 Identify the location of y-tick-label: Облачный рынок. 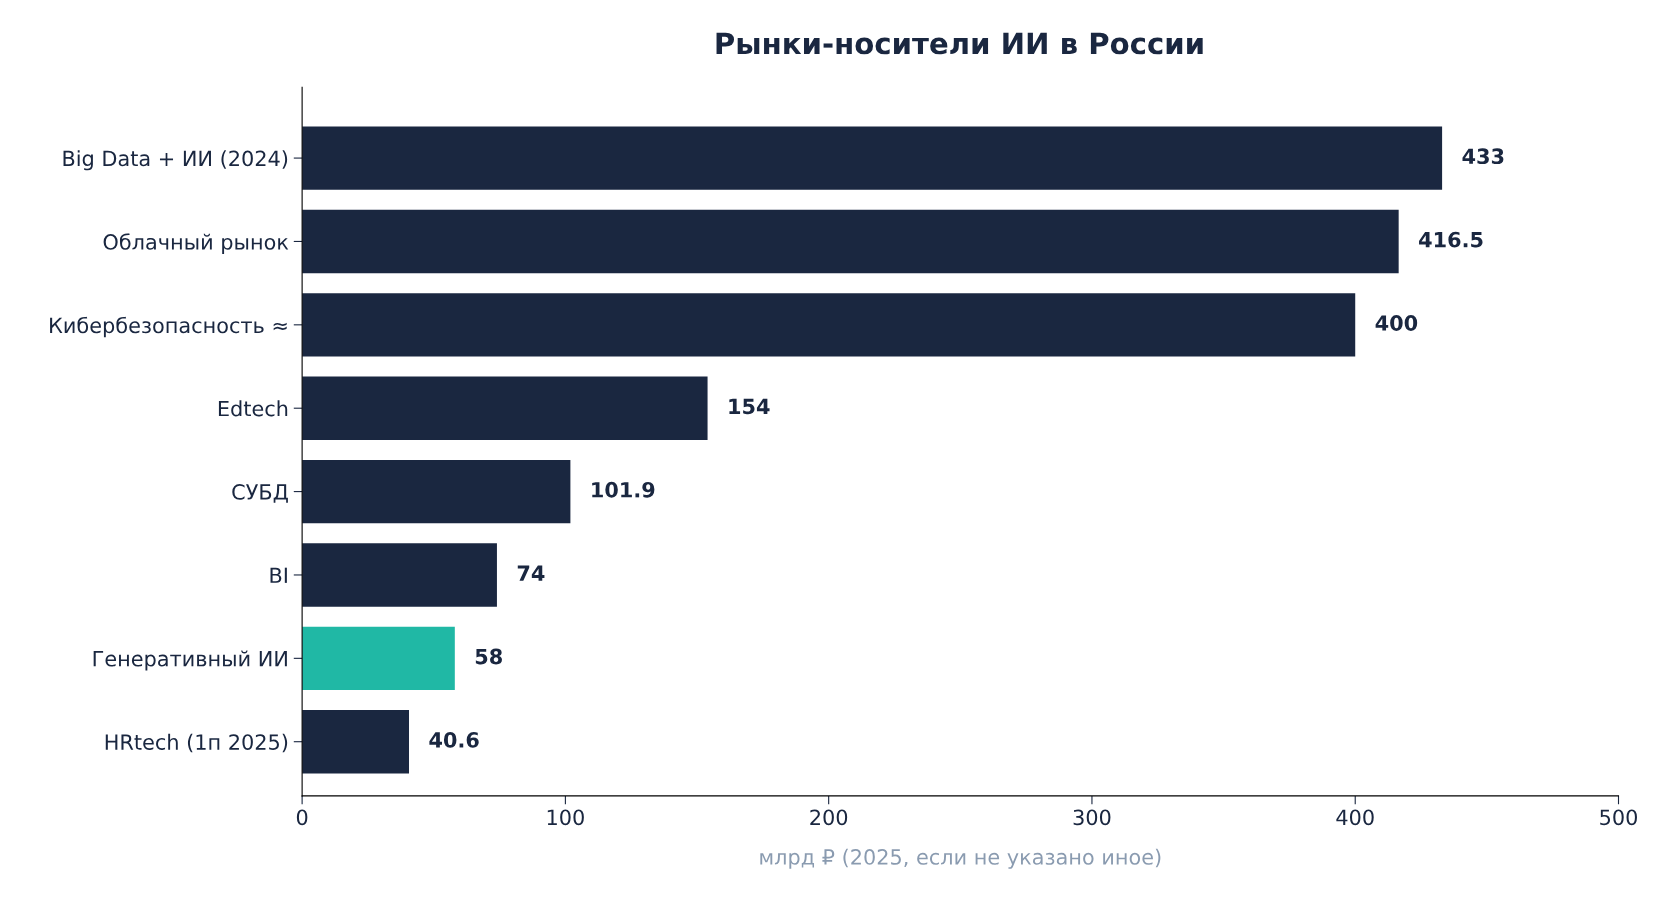
(196, 243).